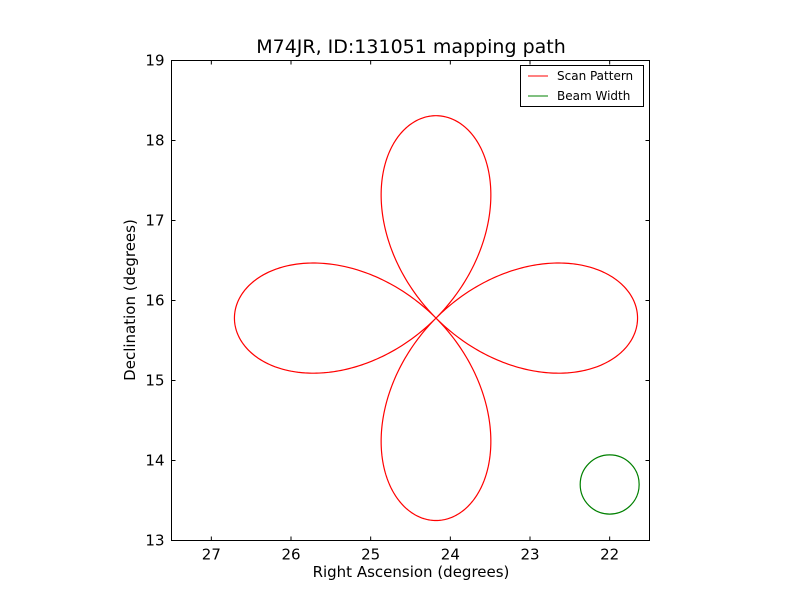 This screenshot has height=600, width=800. Describe the element at coordinates (154, 221) in the screenshot. I see `y-tick-label: 17` at that location.